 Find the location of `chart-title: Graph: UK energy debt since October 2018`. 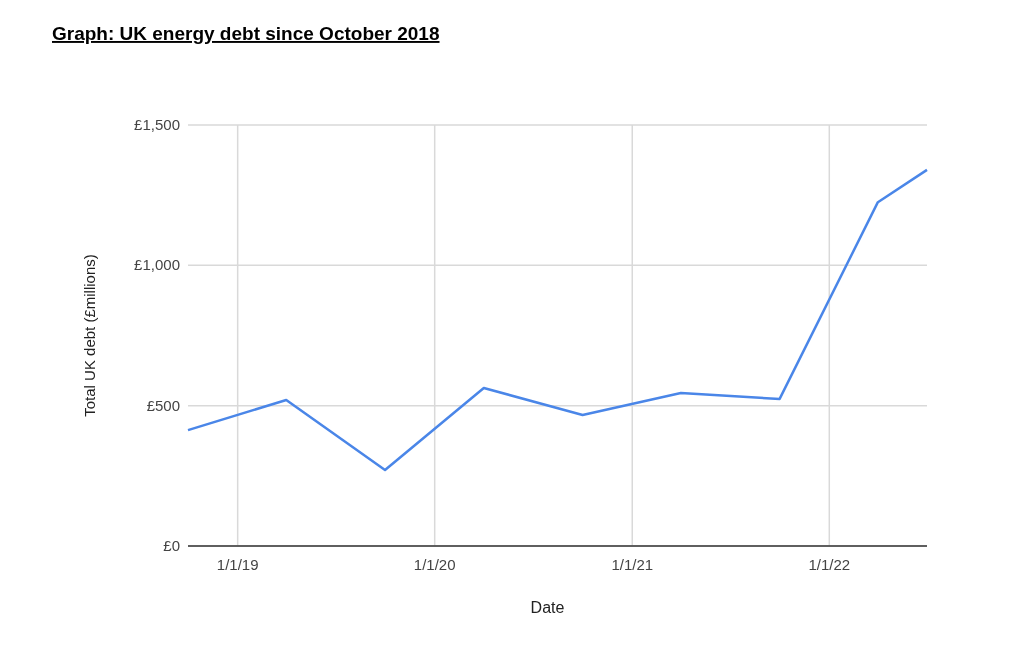

chart-title: Graph: UK energy debt since October 2018 is located at coordinates (246, 33).